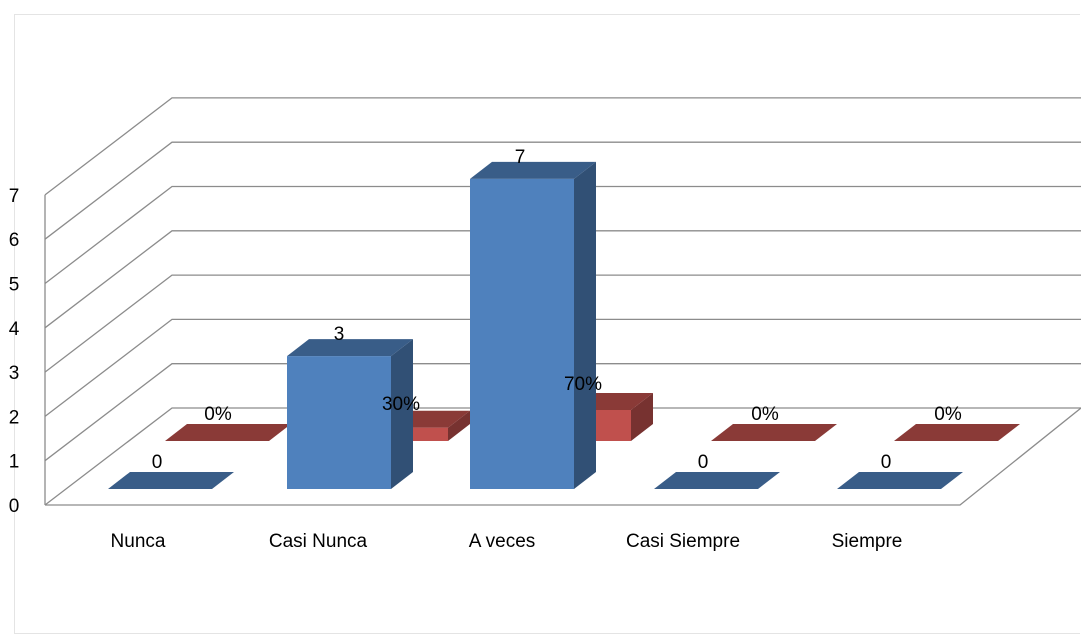 Image resolution: width=1081 pixels, height=635 pixels. I want to click on data-label-pct: 30%, so click(401, 404).